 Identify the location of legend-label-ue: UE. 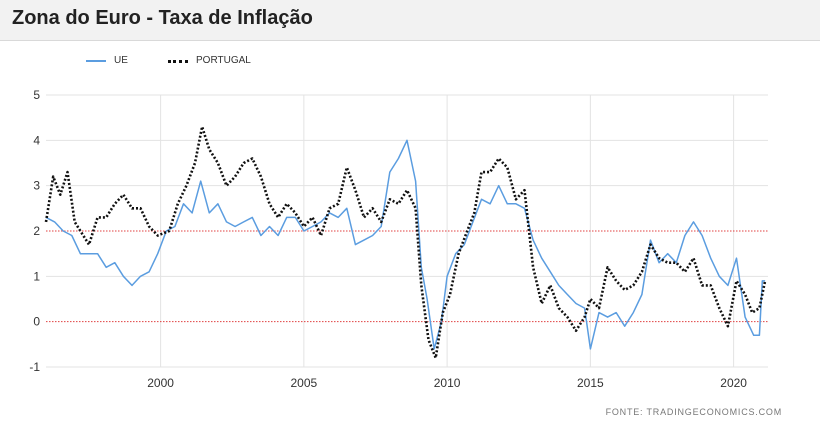
(121, 60).